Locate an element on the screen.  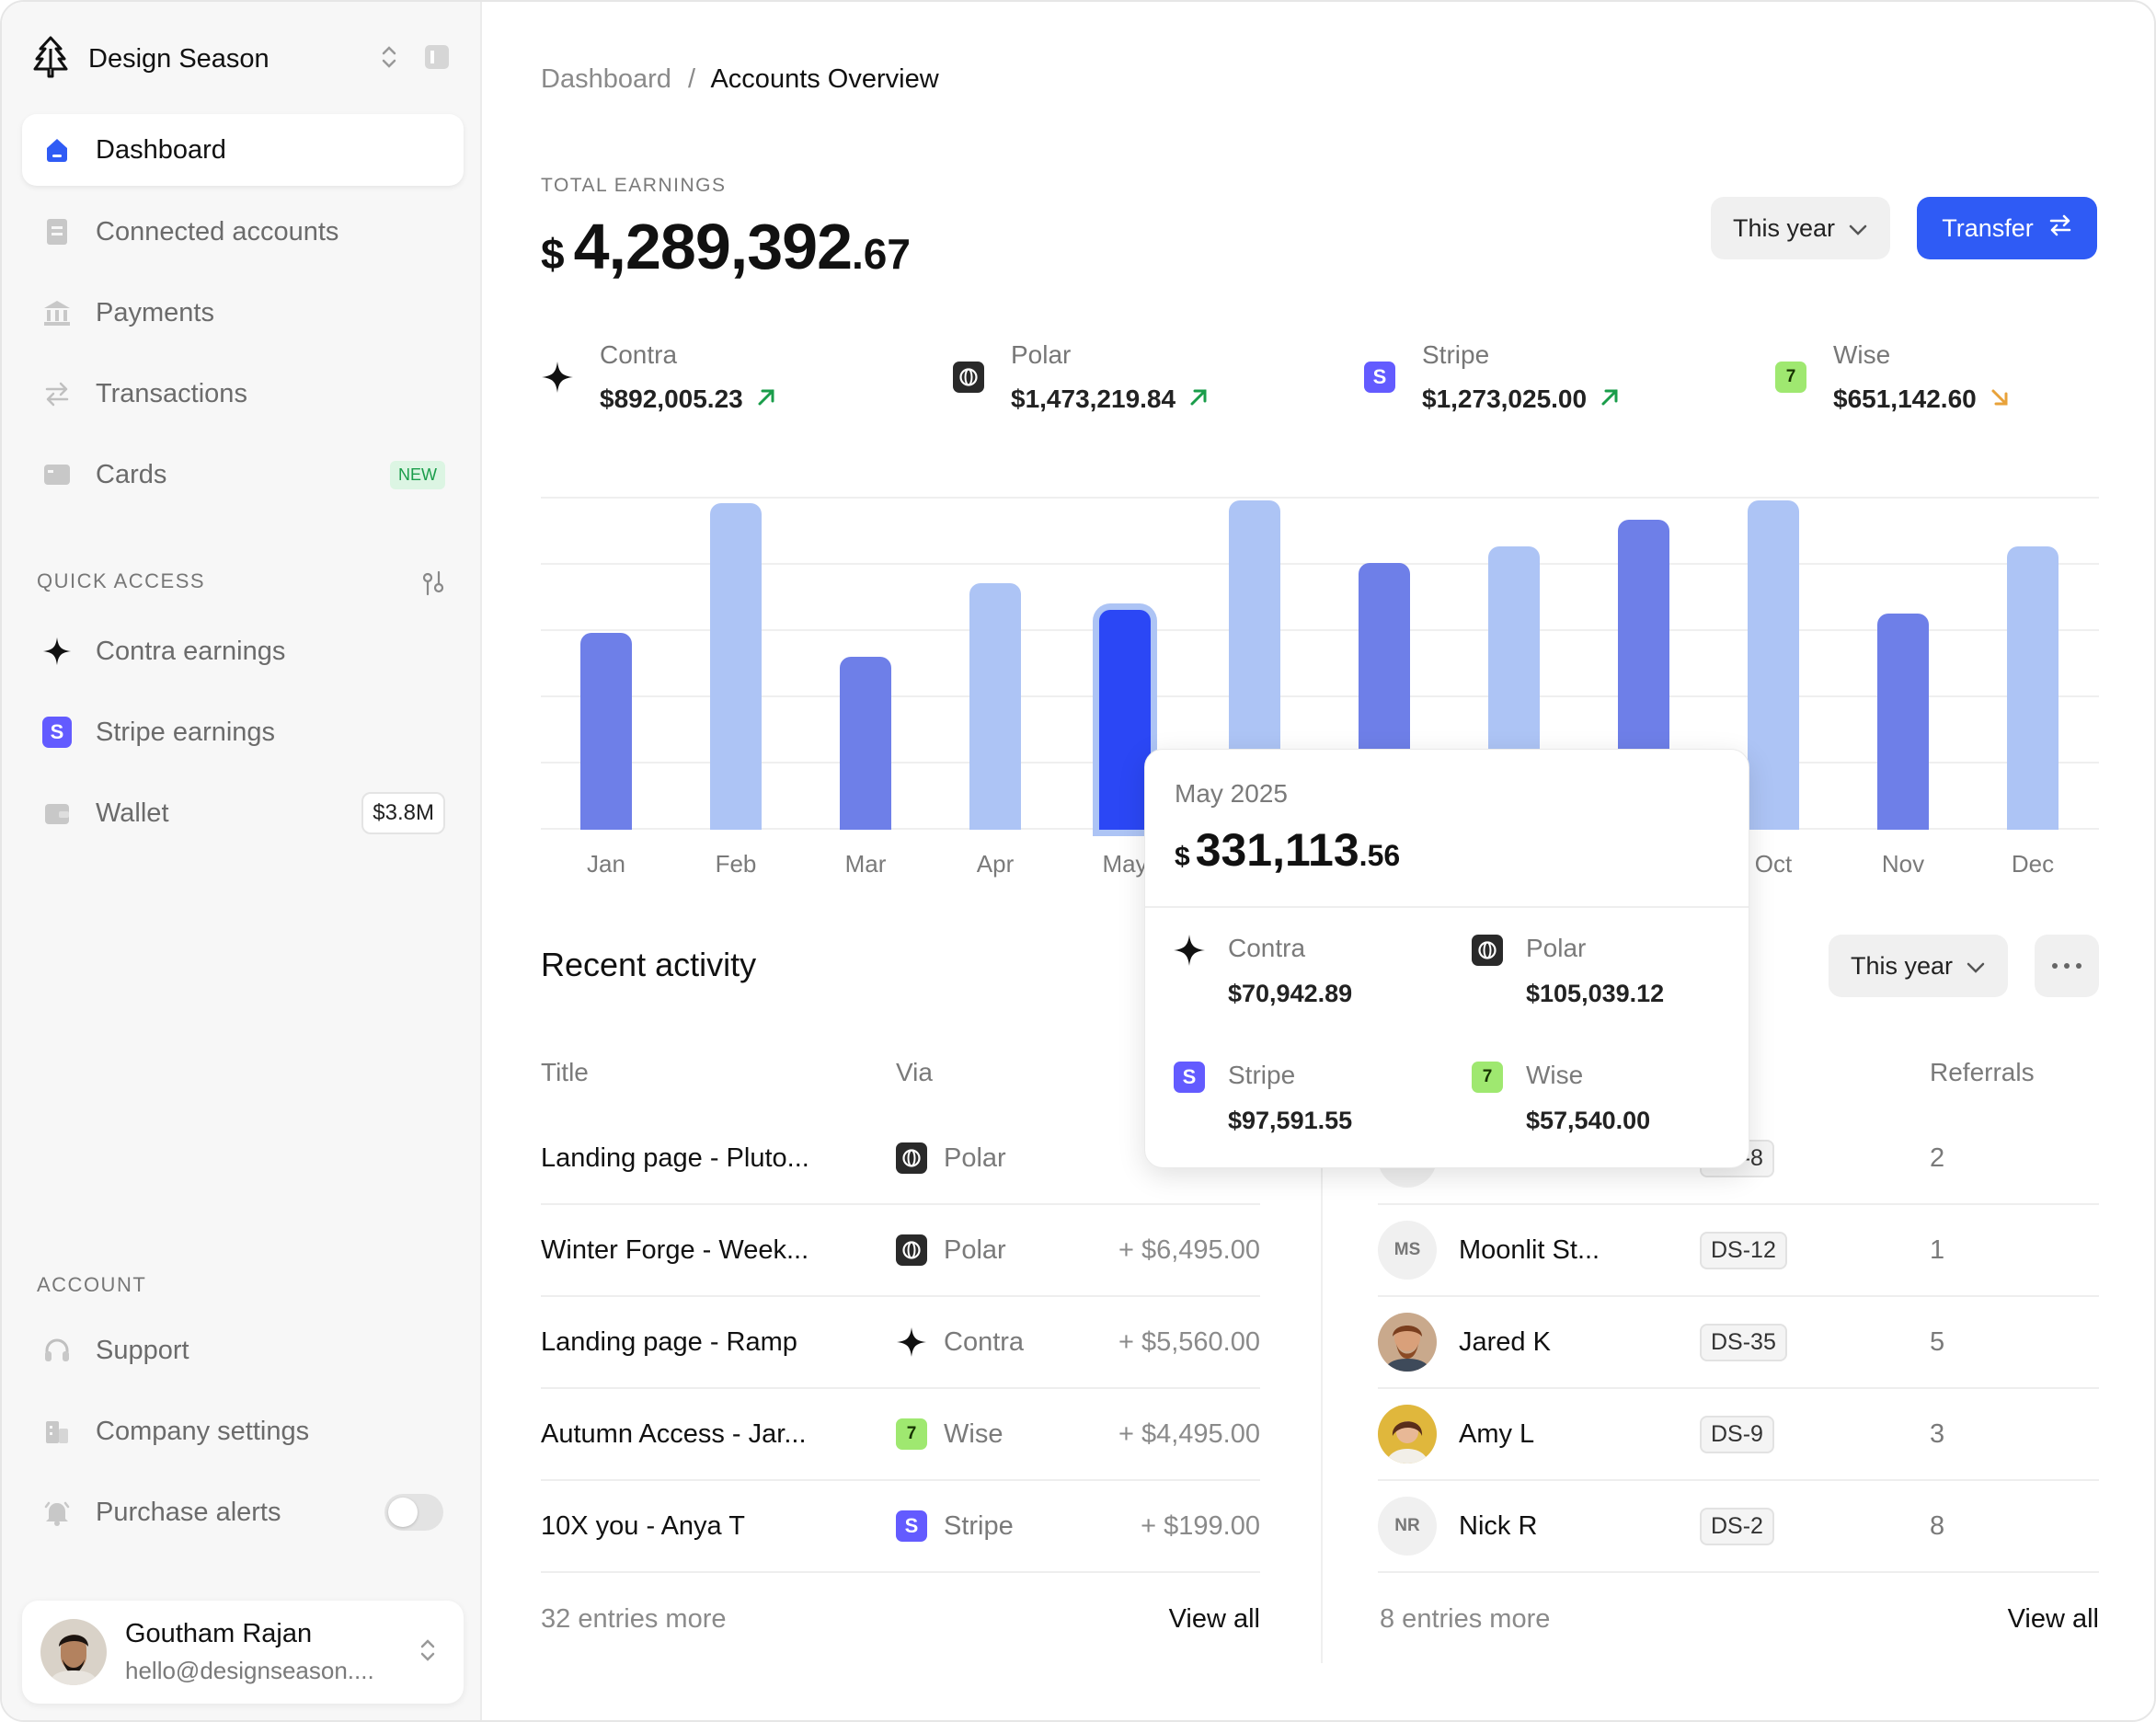
column-title: Title is located at coordinates (565, 1072).